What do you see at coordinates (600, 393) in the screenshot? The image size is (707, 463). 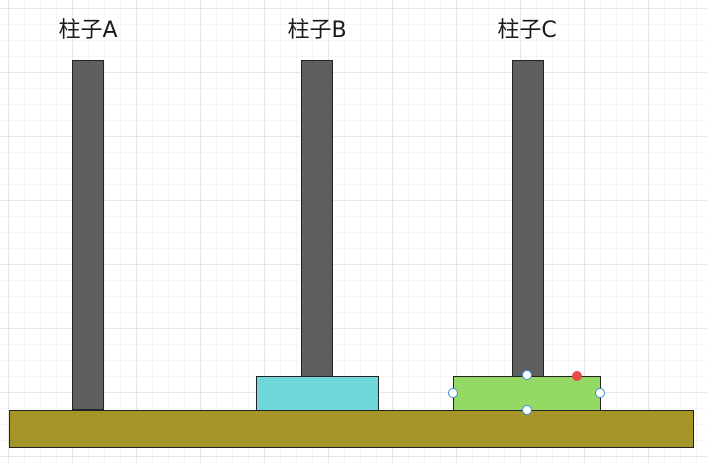 I see `resize-handle-right` at bounding box center [600, 393].